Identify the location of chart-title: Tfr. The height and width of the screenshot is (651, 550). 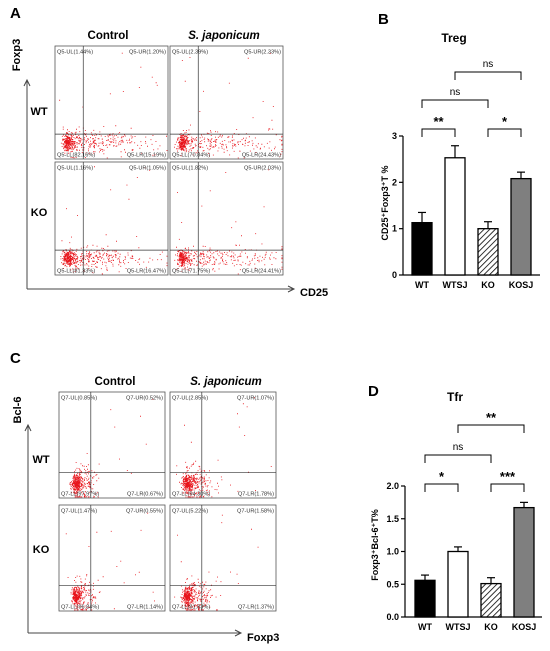
(455, 397).